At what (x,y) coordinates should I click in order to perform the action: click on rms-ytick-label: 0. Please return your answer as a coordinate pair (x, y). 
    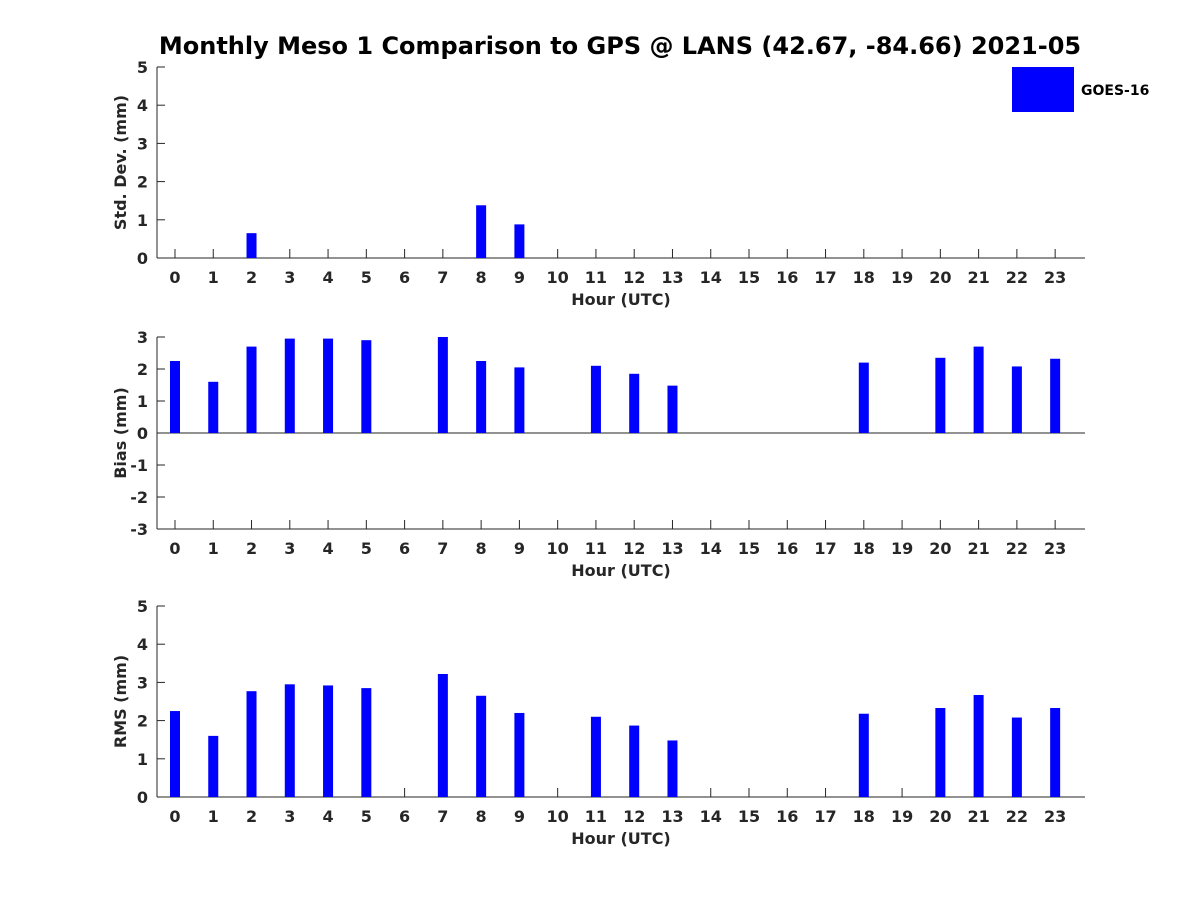
    Looking at the image, I should click on (142, 797).